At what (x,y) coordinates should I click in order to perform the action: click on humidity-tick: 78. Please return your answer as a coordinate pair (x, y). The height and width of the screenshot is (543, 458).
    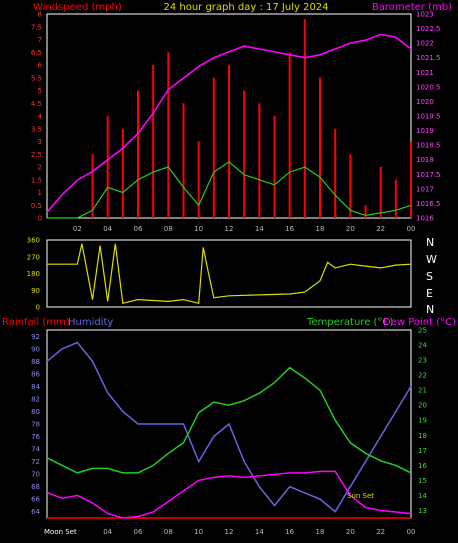
    Looking at the image, I should click on (35, 425).